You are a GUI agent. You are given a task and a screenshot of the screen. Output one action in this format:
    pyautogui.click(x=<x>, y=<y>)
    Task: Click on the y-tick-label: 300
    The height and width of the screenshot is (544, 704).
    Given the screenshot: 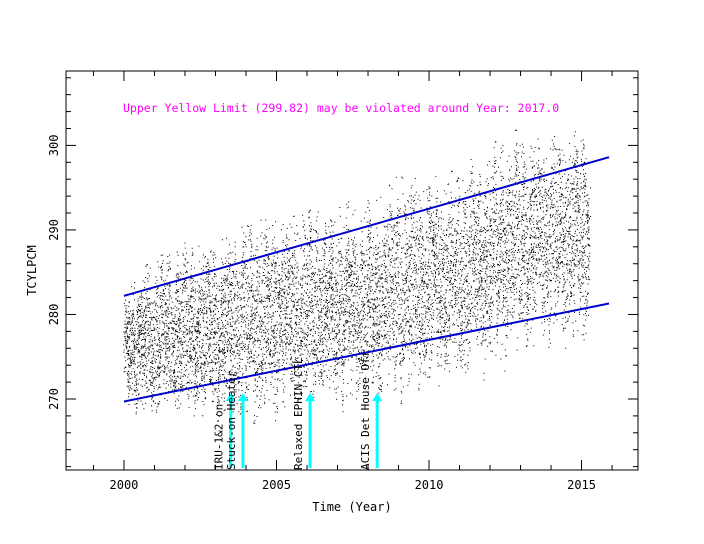 What is the action you would take?
    pyautogui.click(x=54, y=146)
    